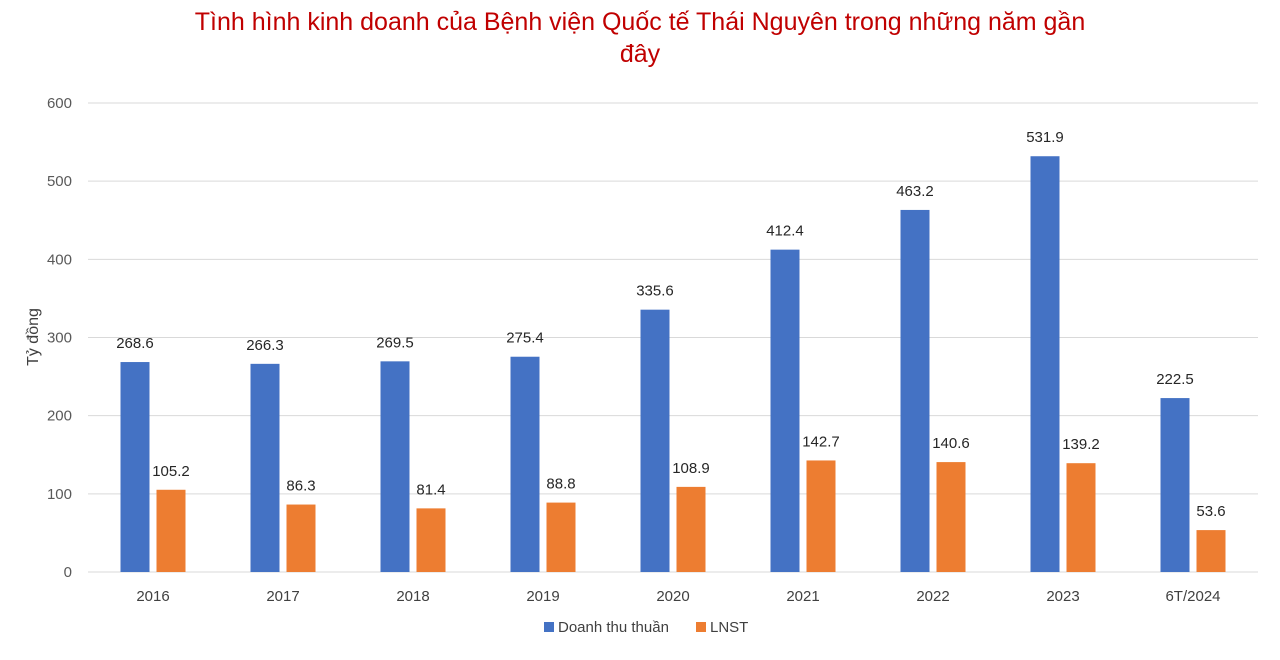 This screenshot has height=660, width=1280. Describe the element at coordinates (300, 486) in the screenshot. I see `data-label: 86.3` at that location.